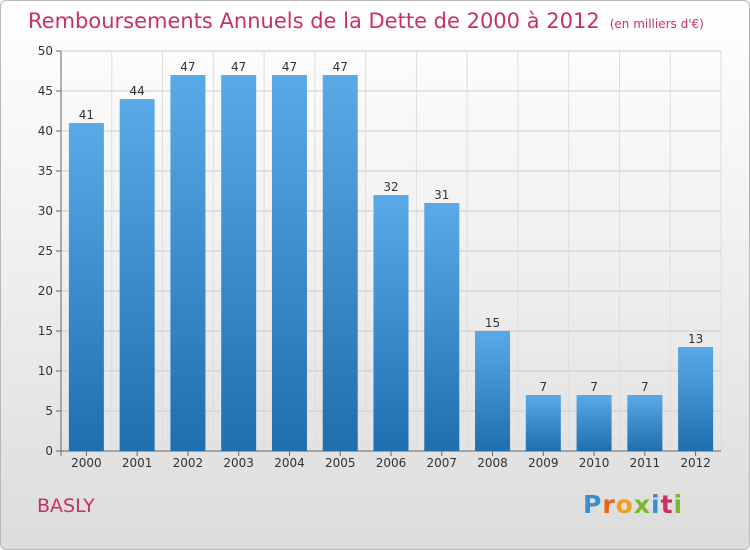 This screenshot has width=750, height=550. Describe the element at coordinates (340, 67) in the screenshot. I see `data-label-2005: 47` at that location.